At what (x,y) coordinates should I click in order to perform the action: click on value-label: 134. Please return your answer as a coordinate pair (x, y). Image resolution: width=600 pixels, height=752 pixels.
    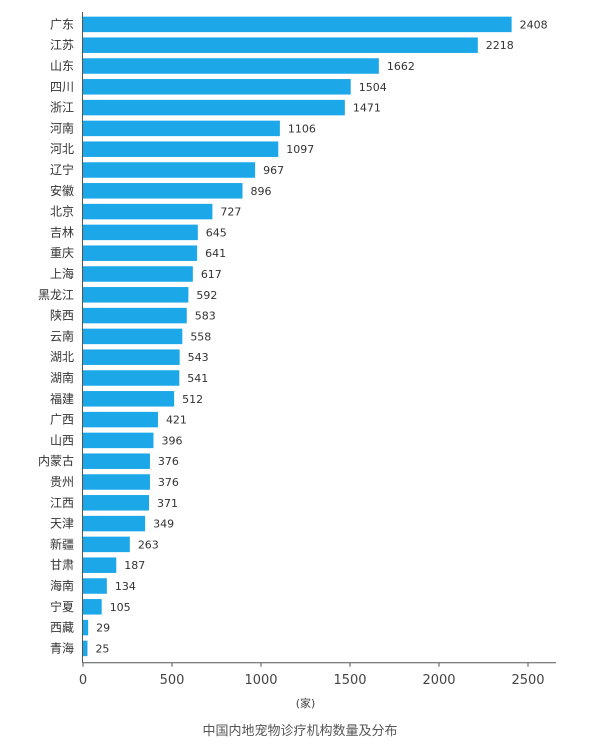
    Looking at the image, I should click on (125, 586).